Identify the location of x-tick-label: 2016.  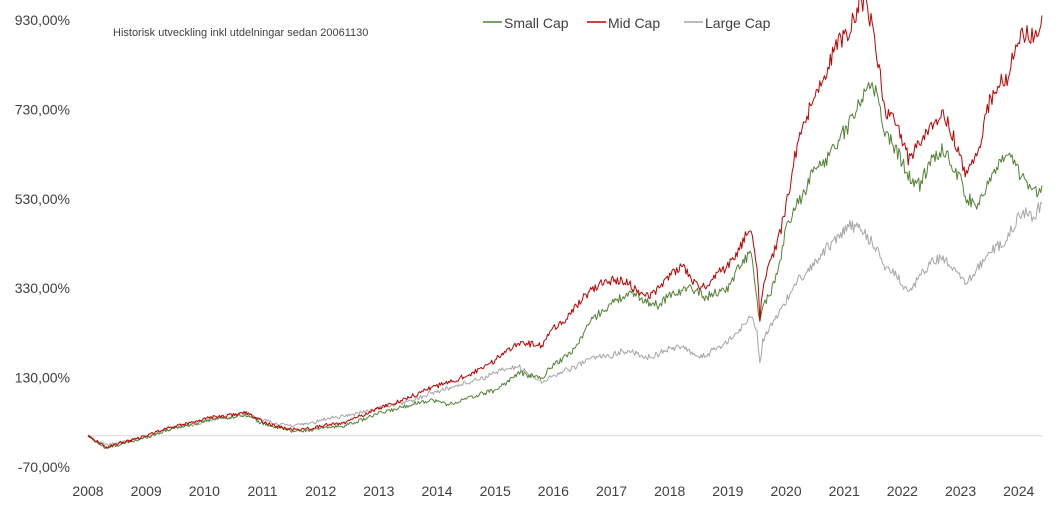
(553, 491).